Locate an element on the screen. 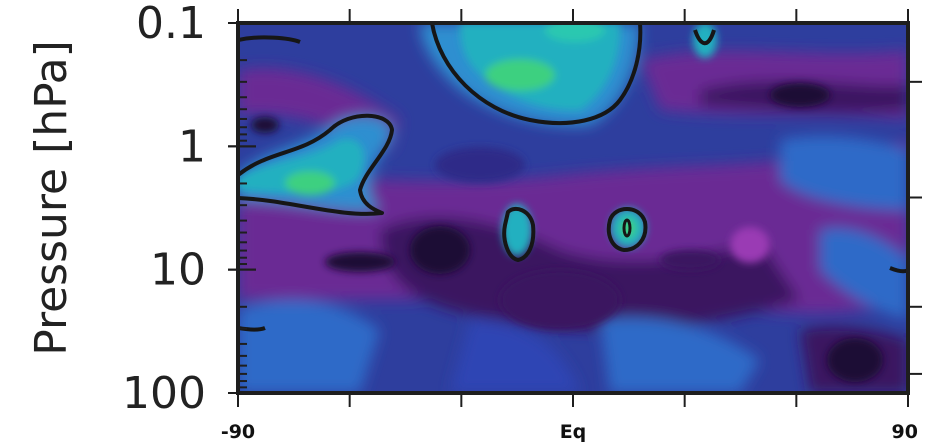  y-tick-label: 1 is located at coordinates (192, 146).